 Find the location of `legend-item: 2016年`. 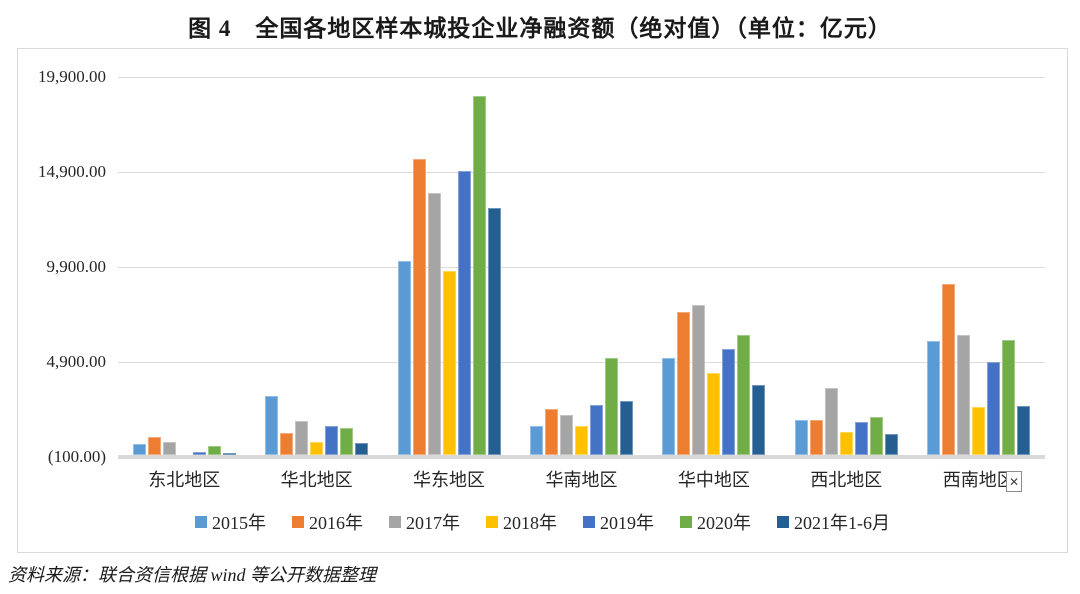

legend-item: 2016年 is located at coordinates (327, 522).